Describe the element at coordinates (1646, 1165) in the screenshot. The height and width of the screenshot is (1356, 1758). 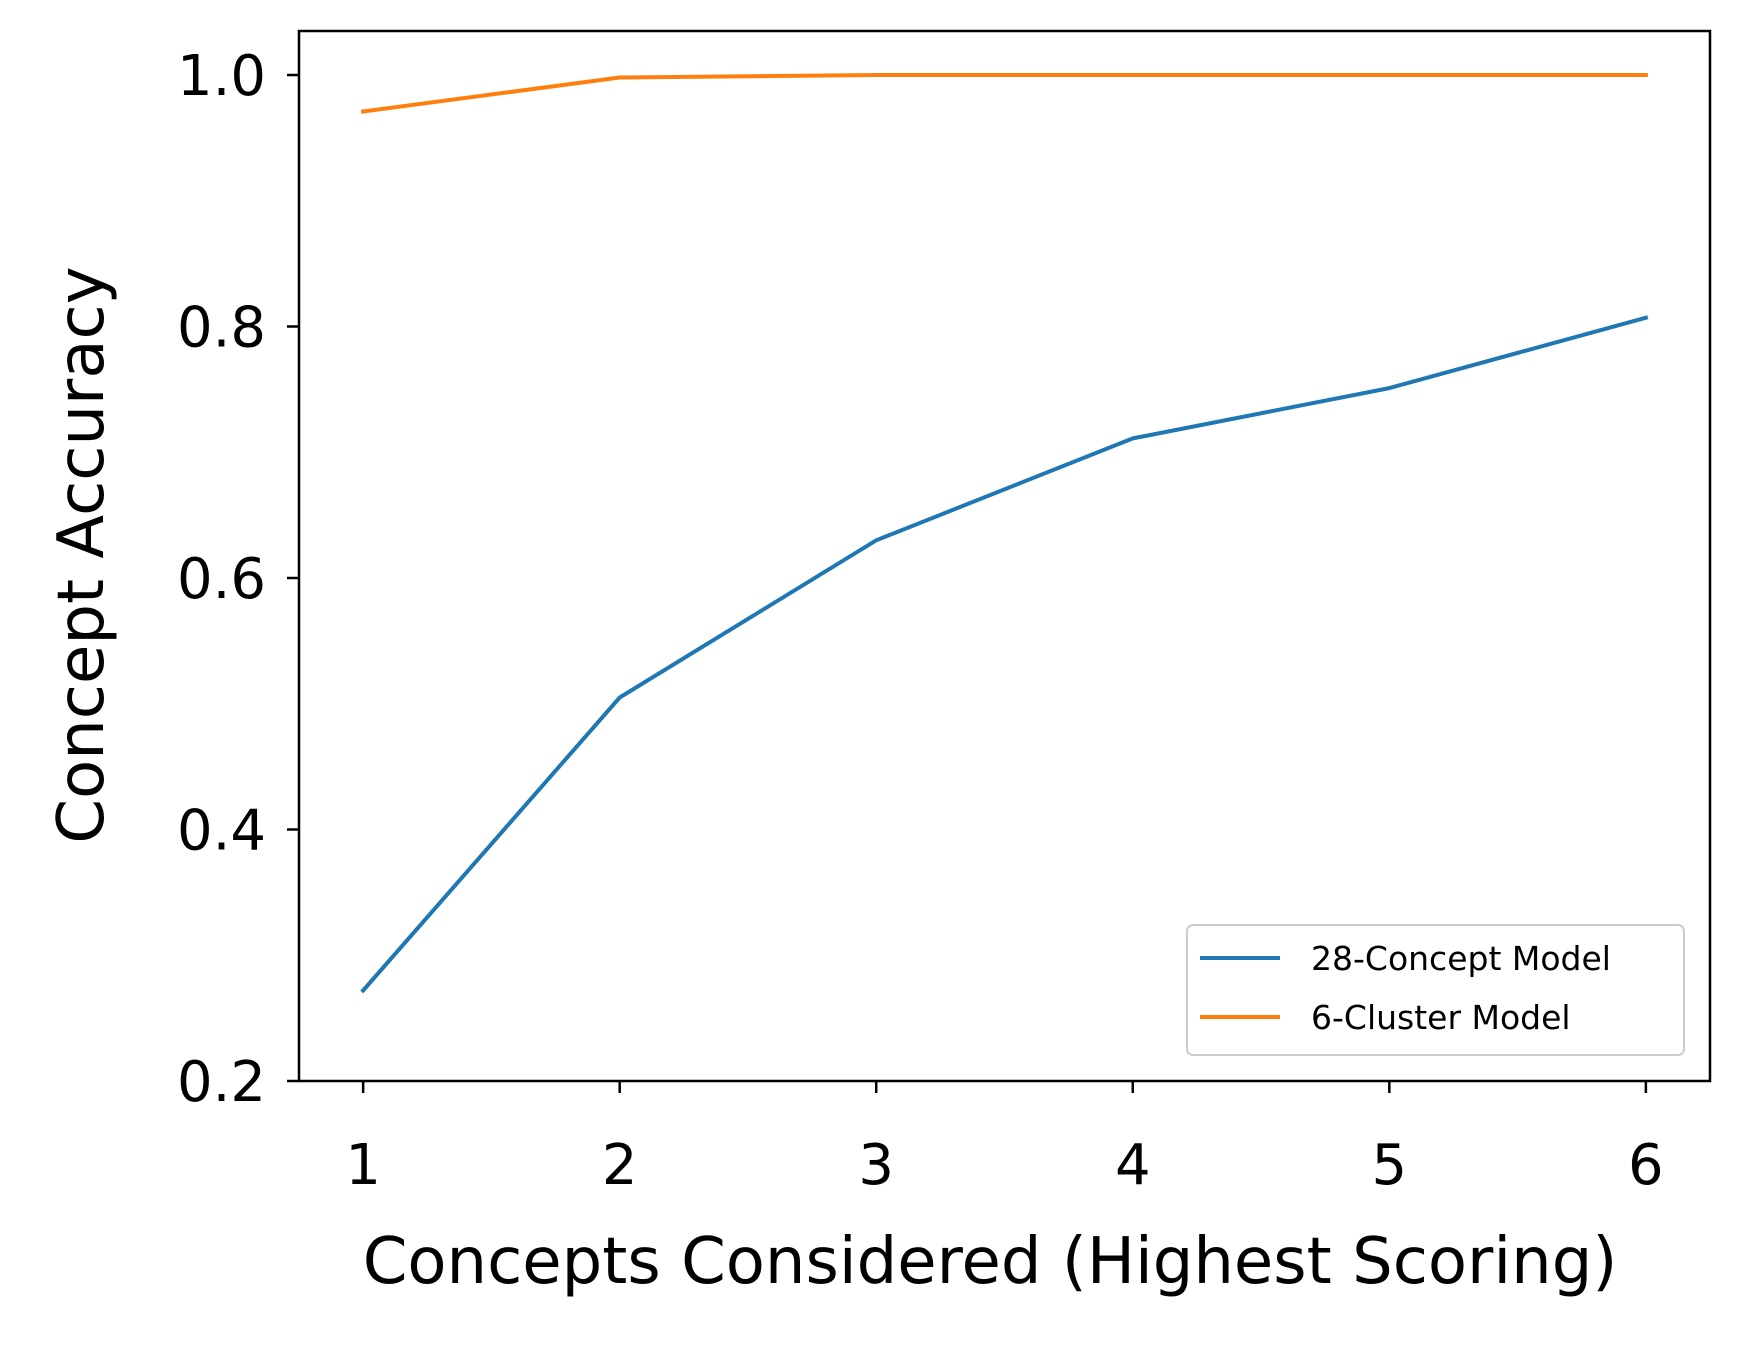
I see `x-tick-label: 6` at that location.